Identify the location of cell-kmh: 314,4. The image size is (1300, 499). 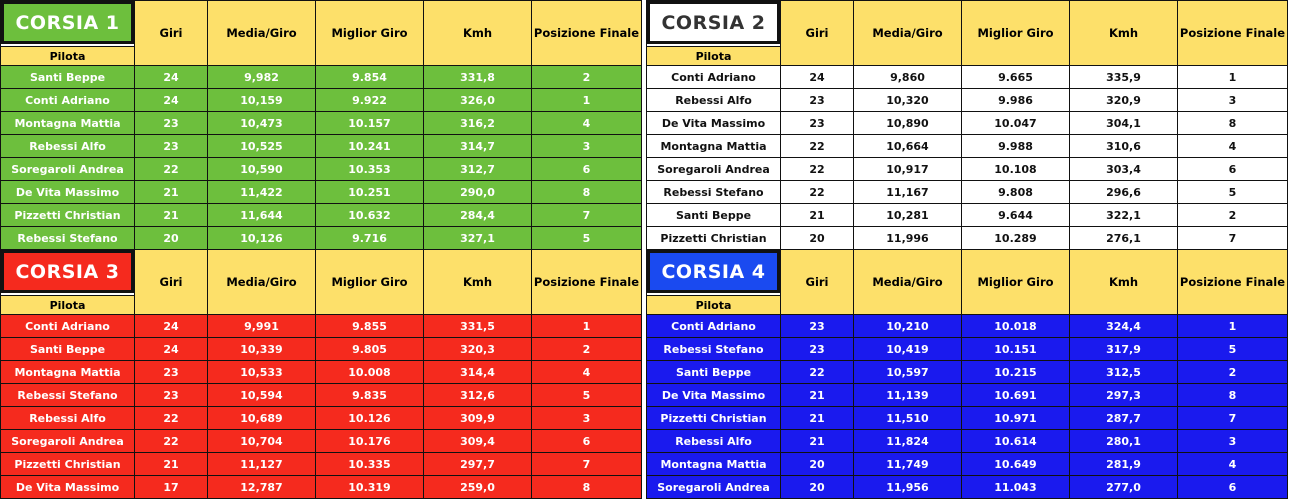
(477, 372).